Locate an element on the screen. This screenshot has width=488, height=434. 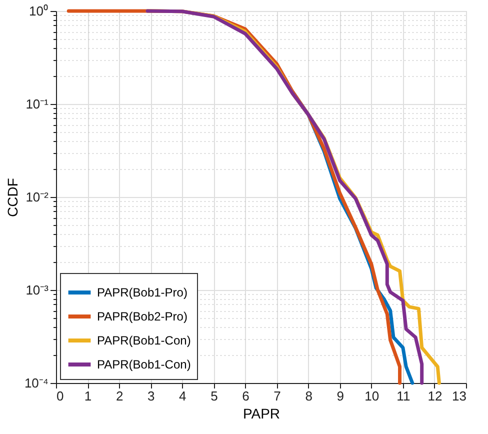
legend-label: PAPR(Bob2-Pro) is located at coordinates (142, 317).